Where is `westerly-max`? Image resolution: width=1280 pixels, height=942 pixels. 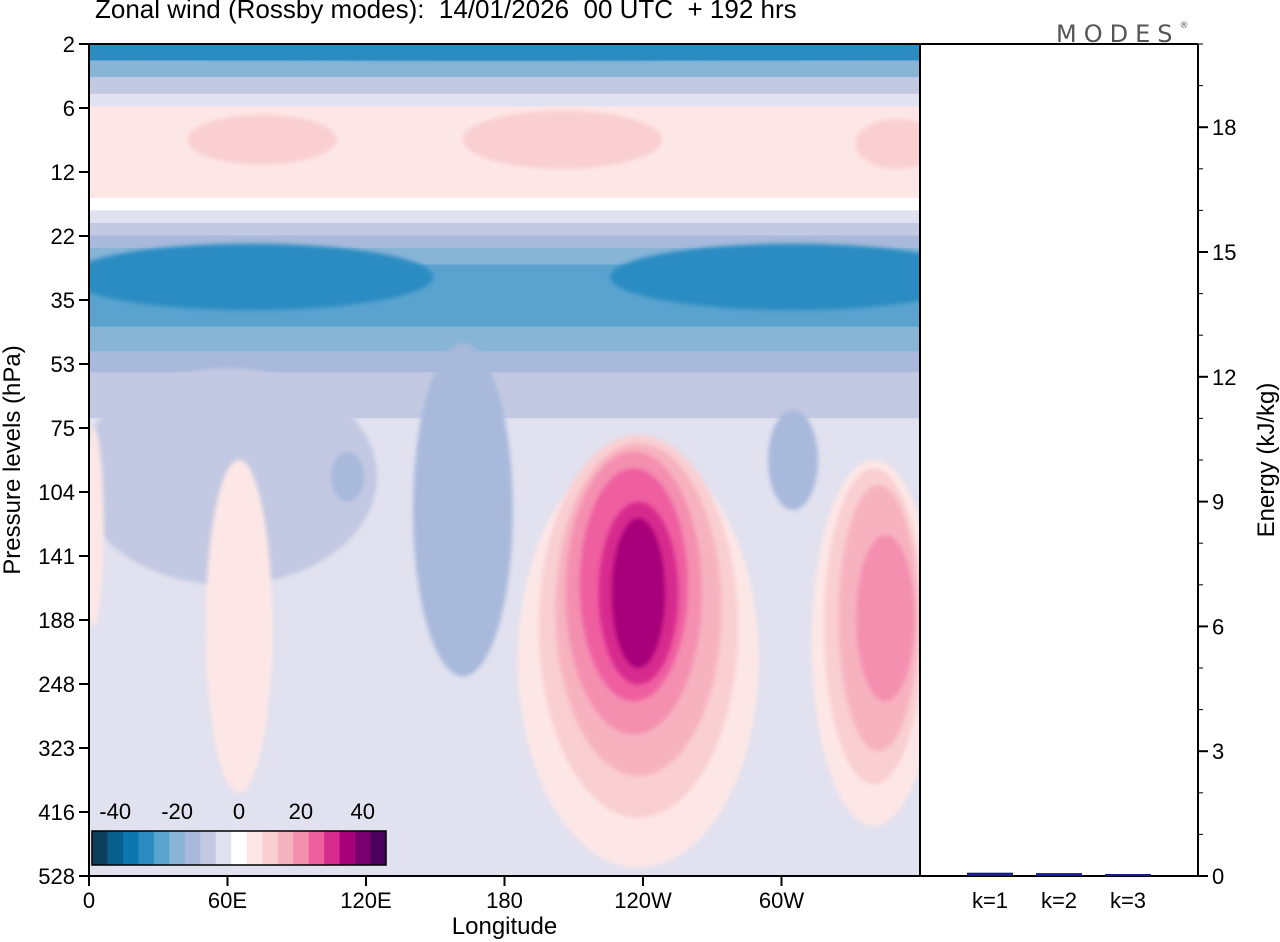
westerly-max is located at coordinates (638, 593).